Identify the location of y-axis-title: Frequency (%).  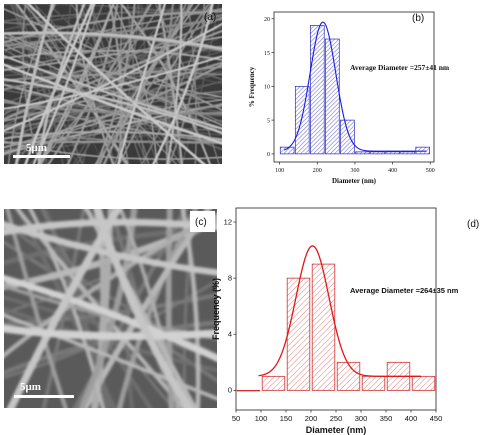
(216, 309).